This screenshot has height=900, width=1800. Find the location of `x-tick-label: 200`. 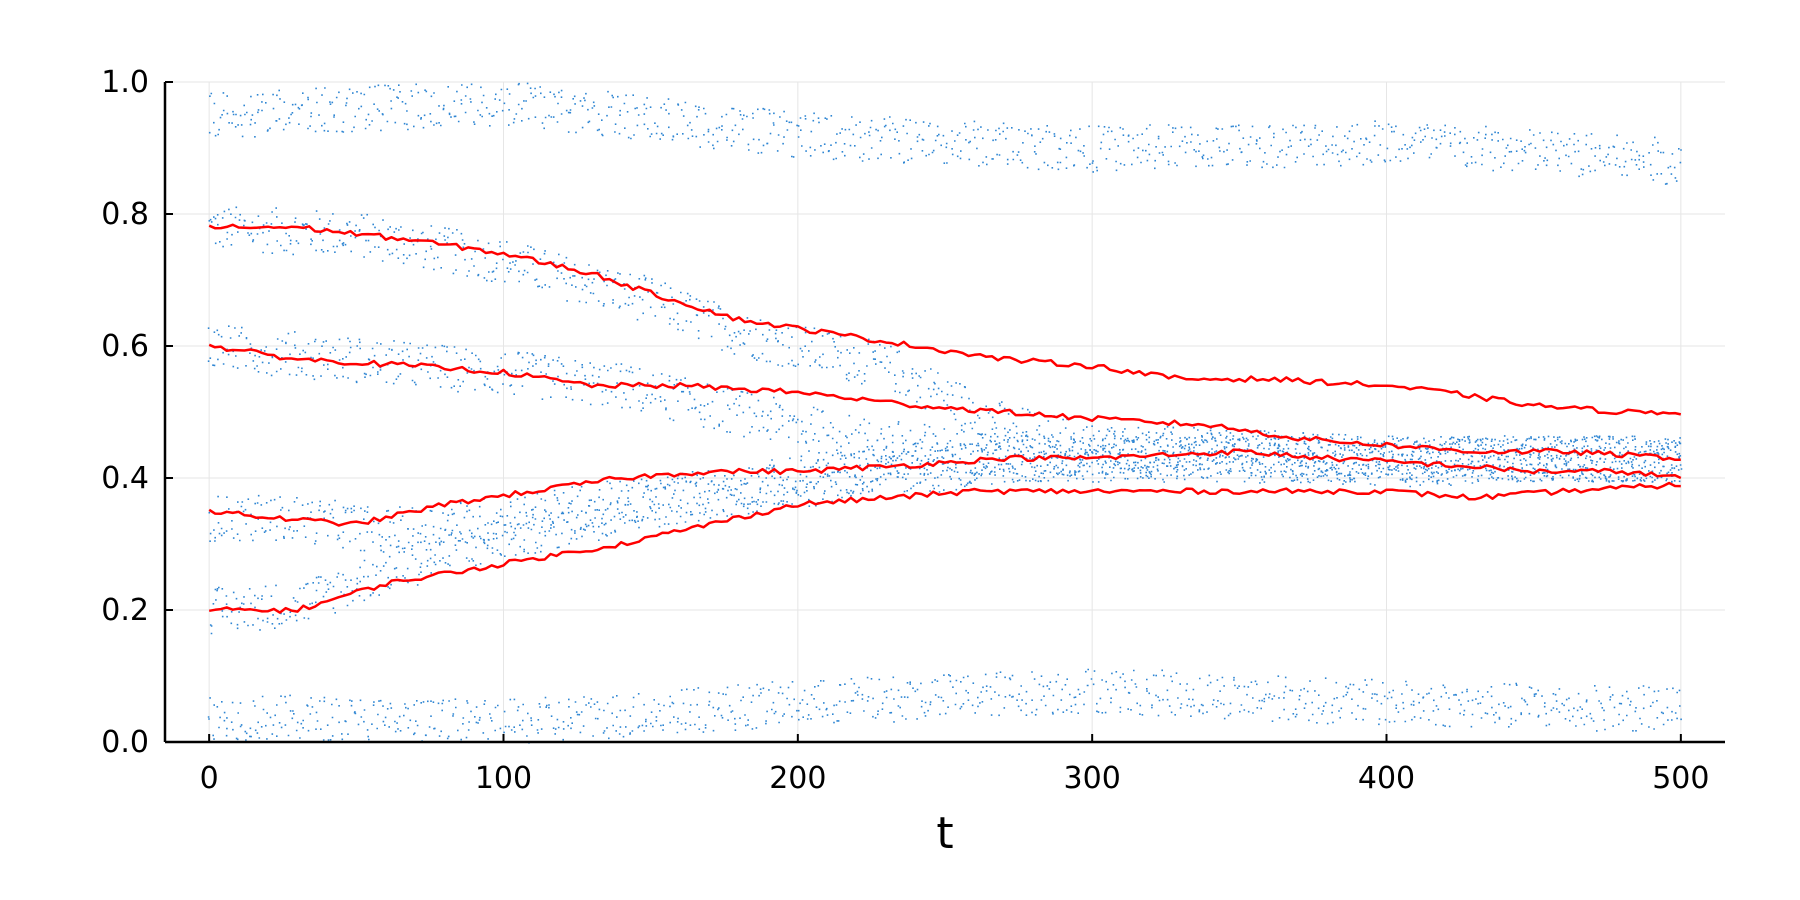

x-tick-label: 200 is located at coordinates (797, 778).